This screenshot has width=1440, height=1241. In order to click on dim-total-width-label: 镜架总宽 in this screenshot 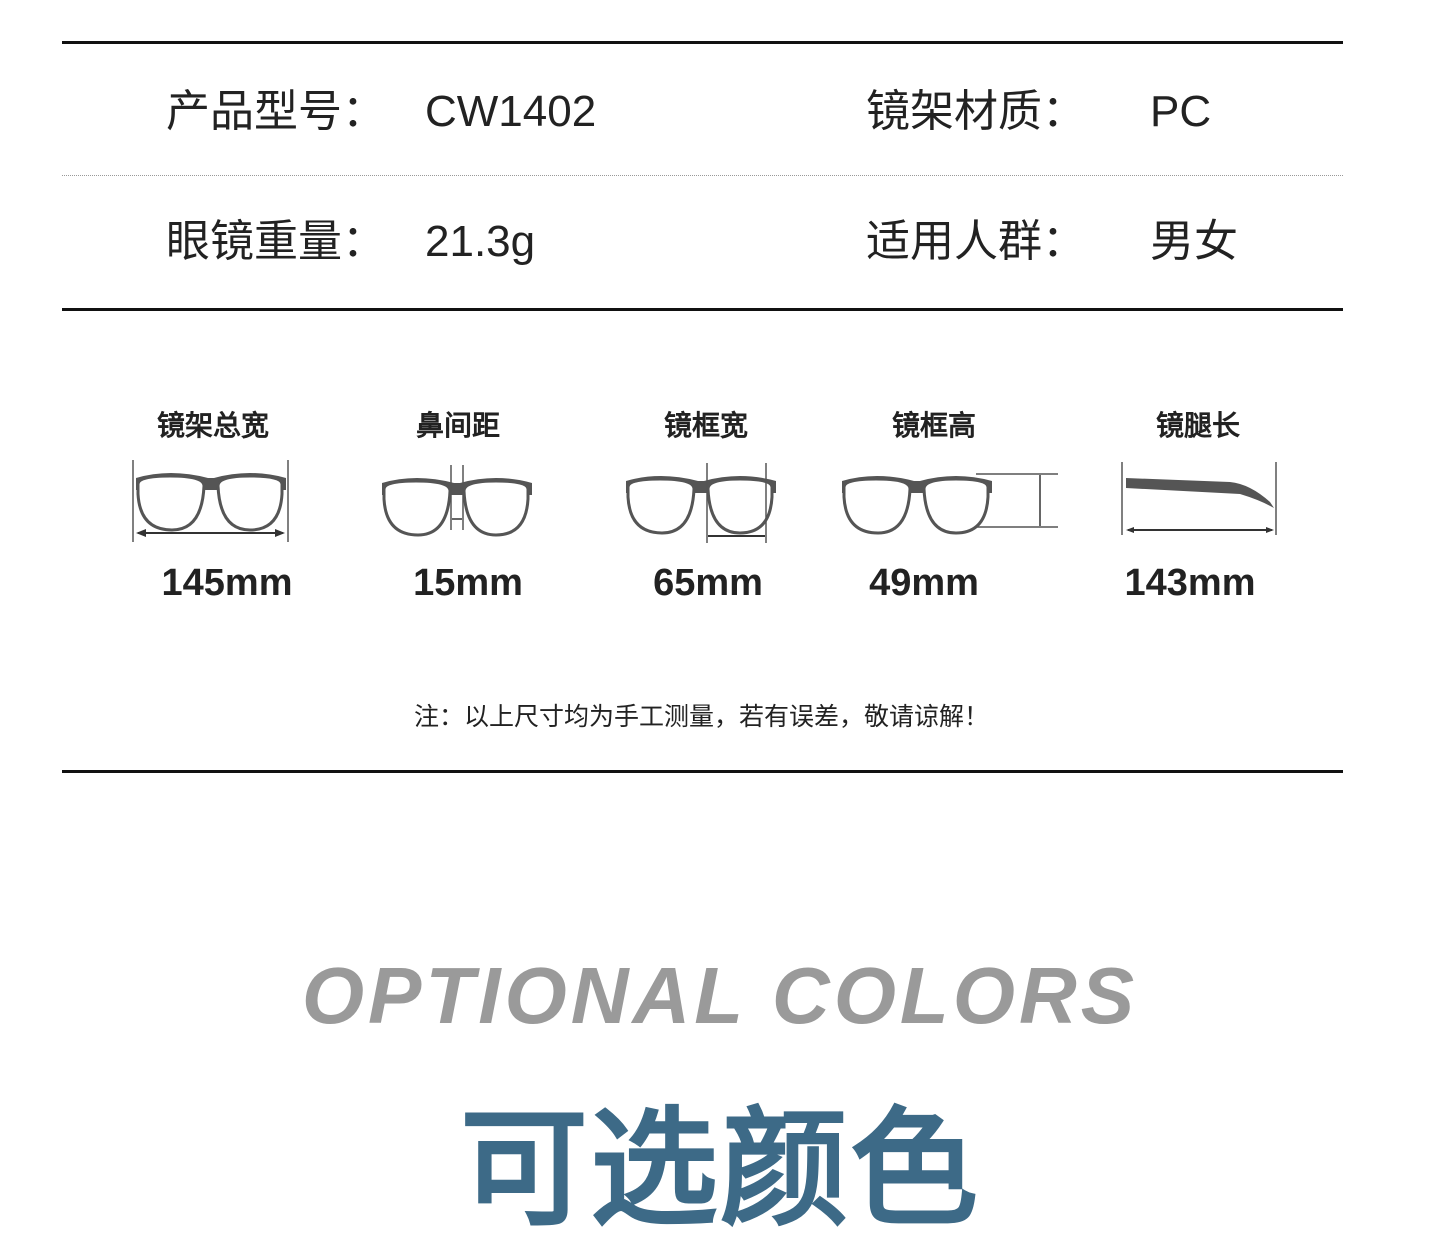, I will do `click(213, 425)`.